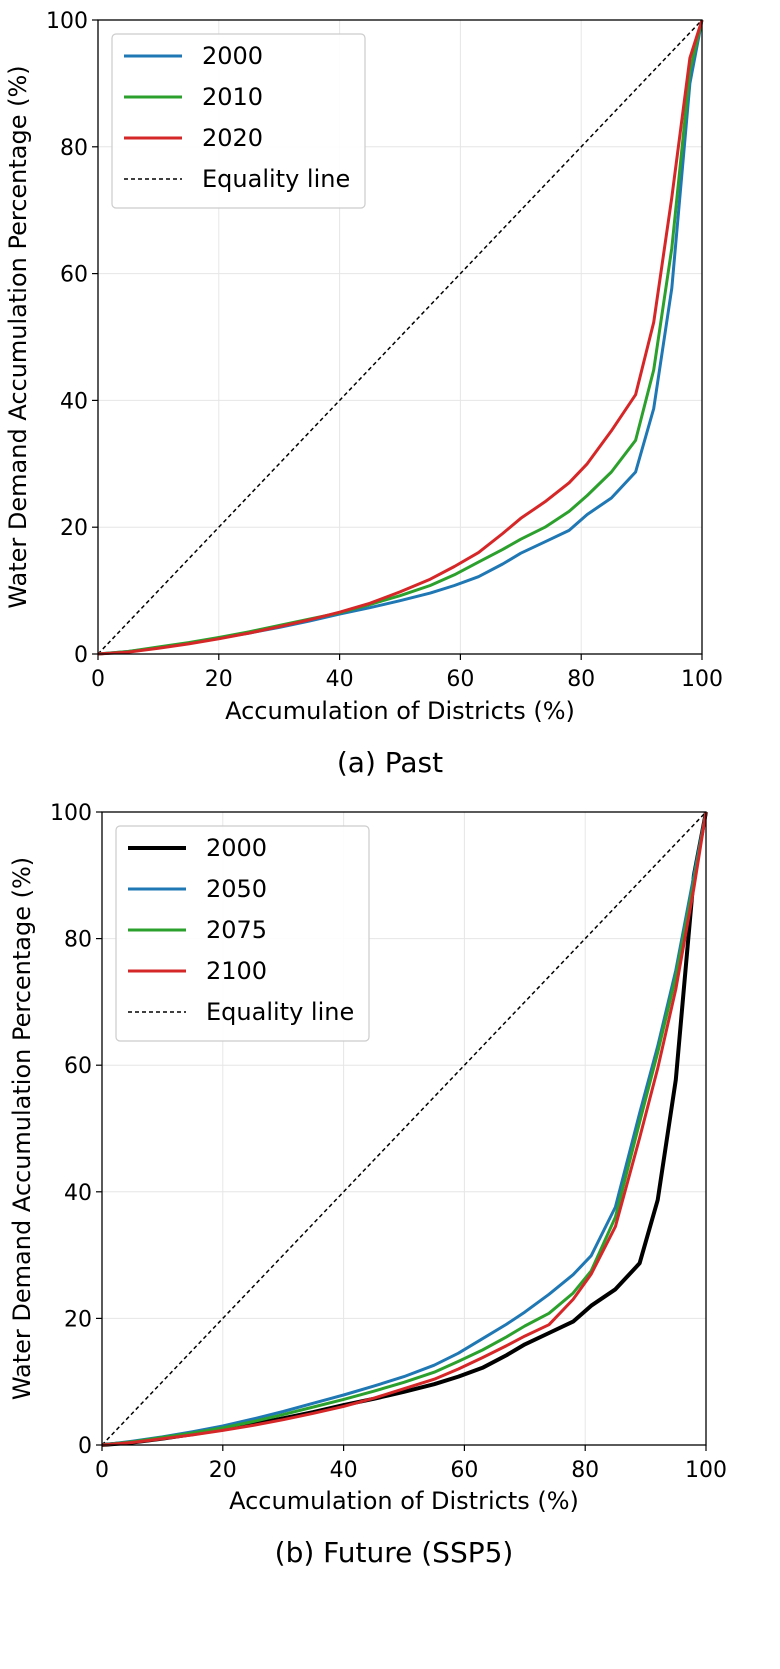 The image size is (780, 1669). I want to click on legend: 2000 2010 2020 Equality line, so click(238, 121).